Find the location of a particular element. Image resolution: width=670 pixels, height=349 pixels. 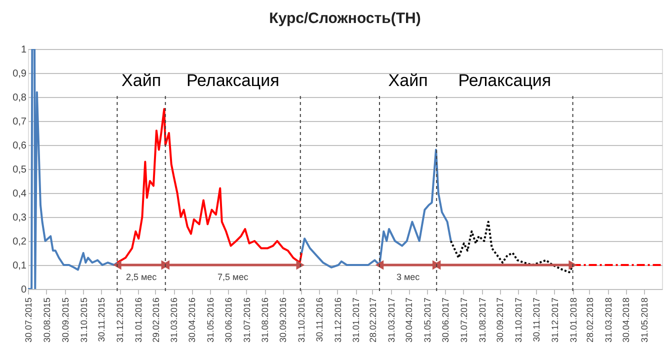

y-tick-label: 0,8 is located at coordinates (19, 98).